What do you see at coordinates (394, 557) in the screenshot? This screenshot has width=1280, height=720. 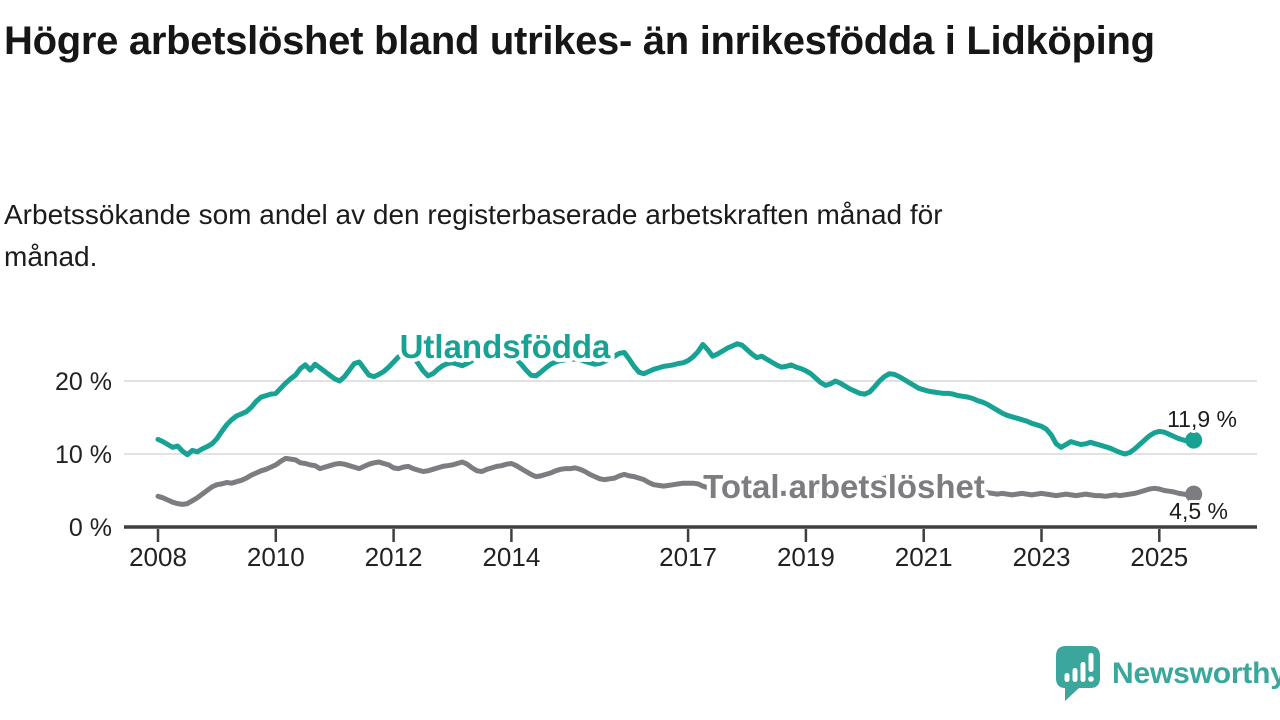 I see `x-axis-label: 2012` at bounding box center [394, 557].